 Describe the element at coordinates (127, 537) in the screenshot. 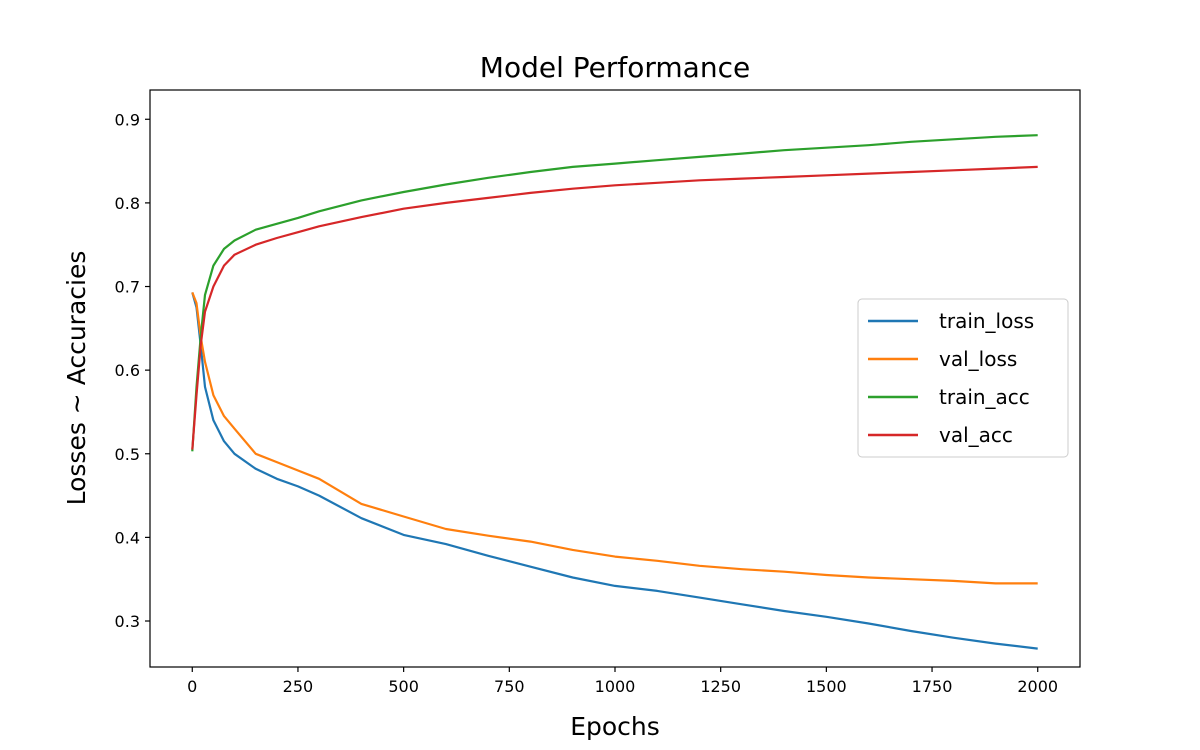

I see `y-tick-label: 0.4` at that location.